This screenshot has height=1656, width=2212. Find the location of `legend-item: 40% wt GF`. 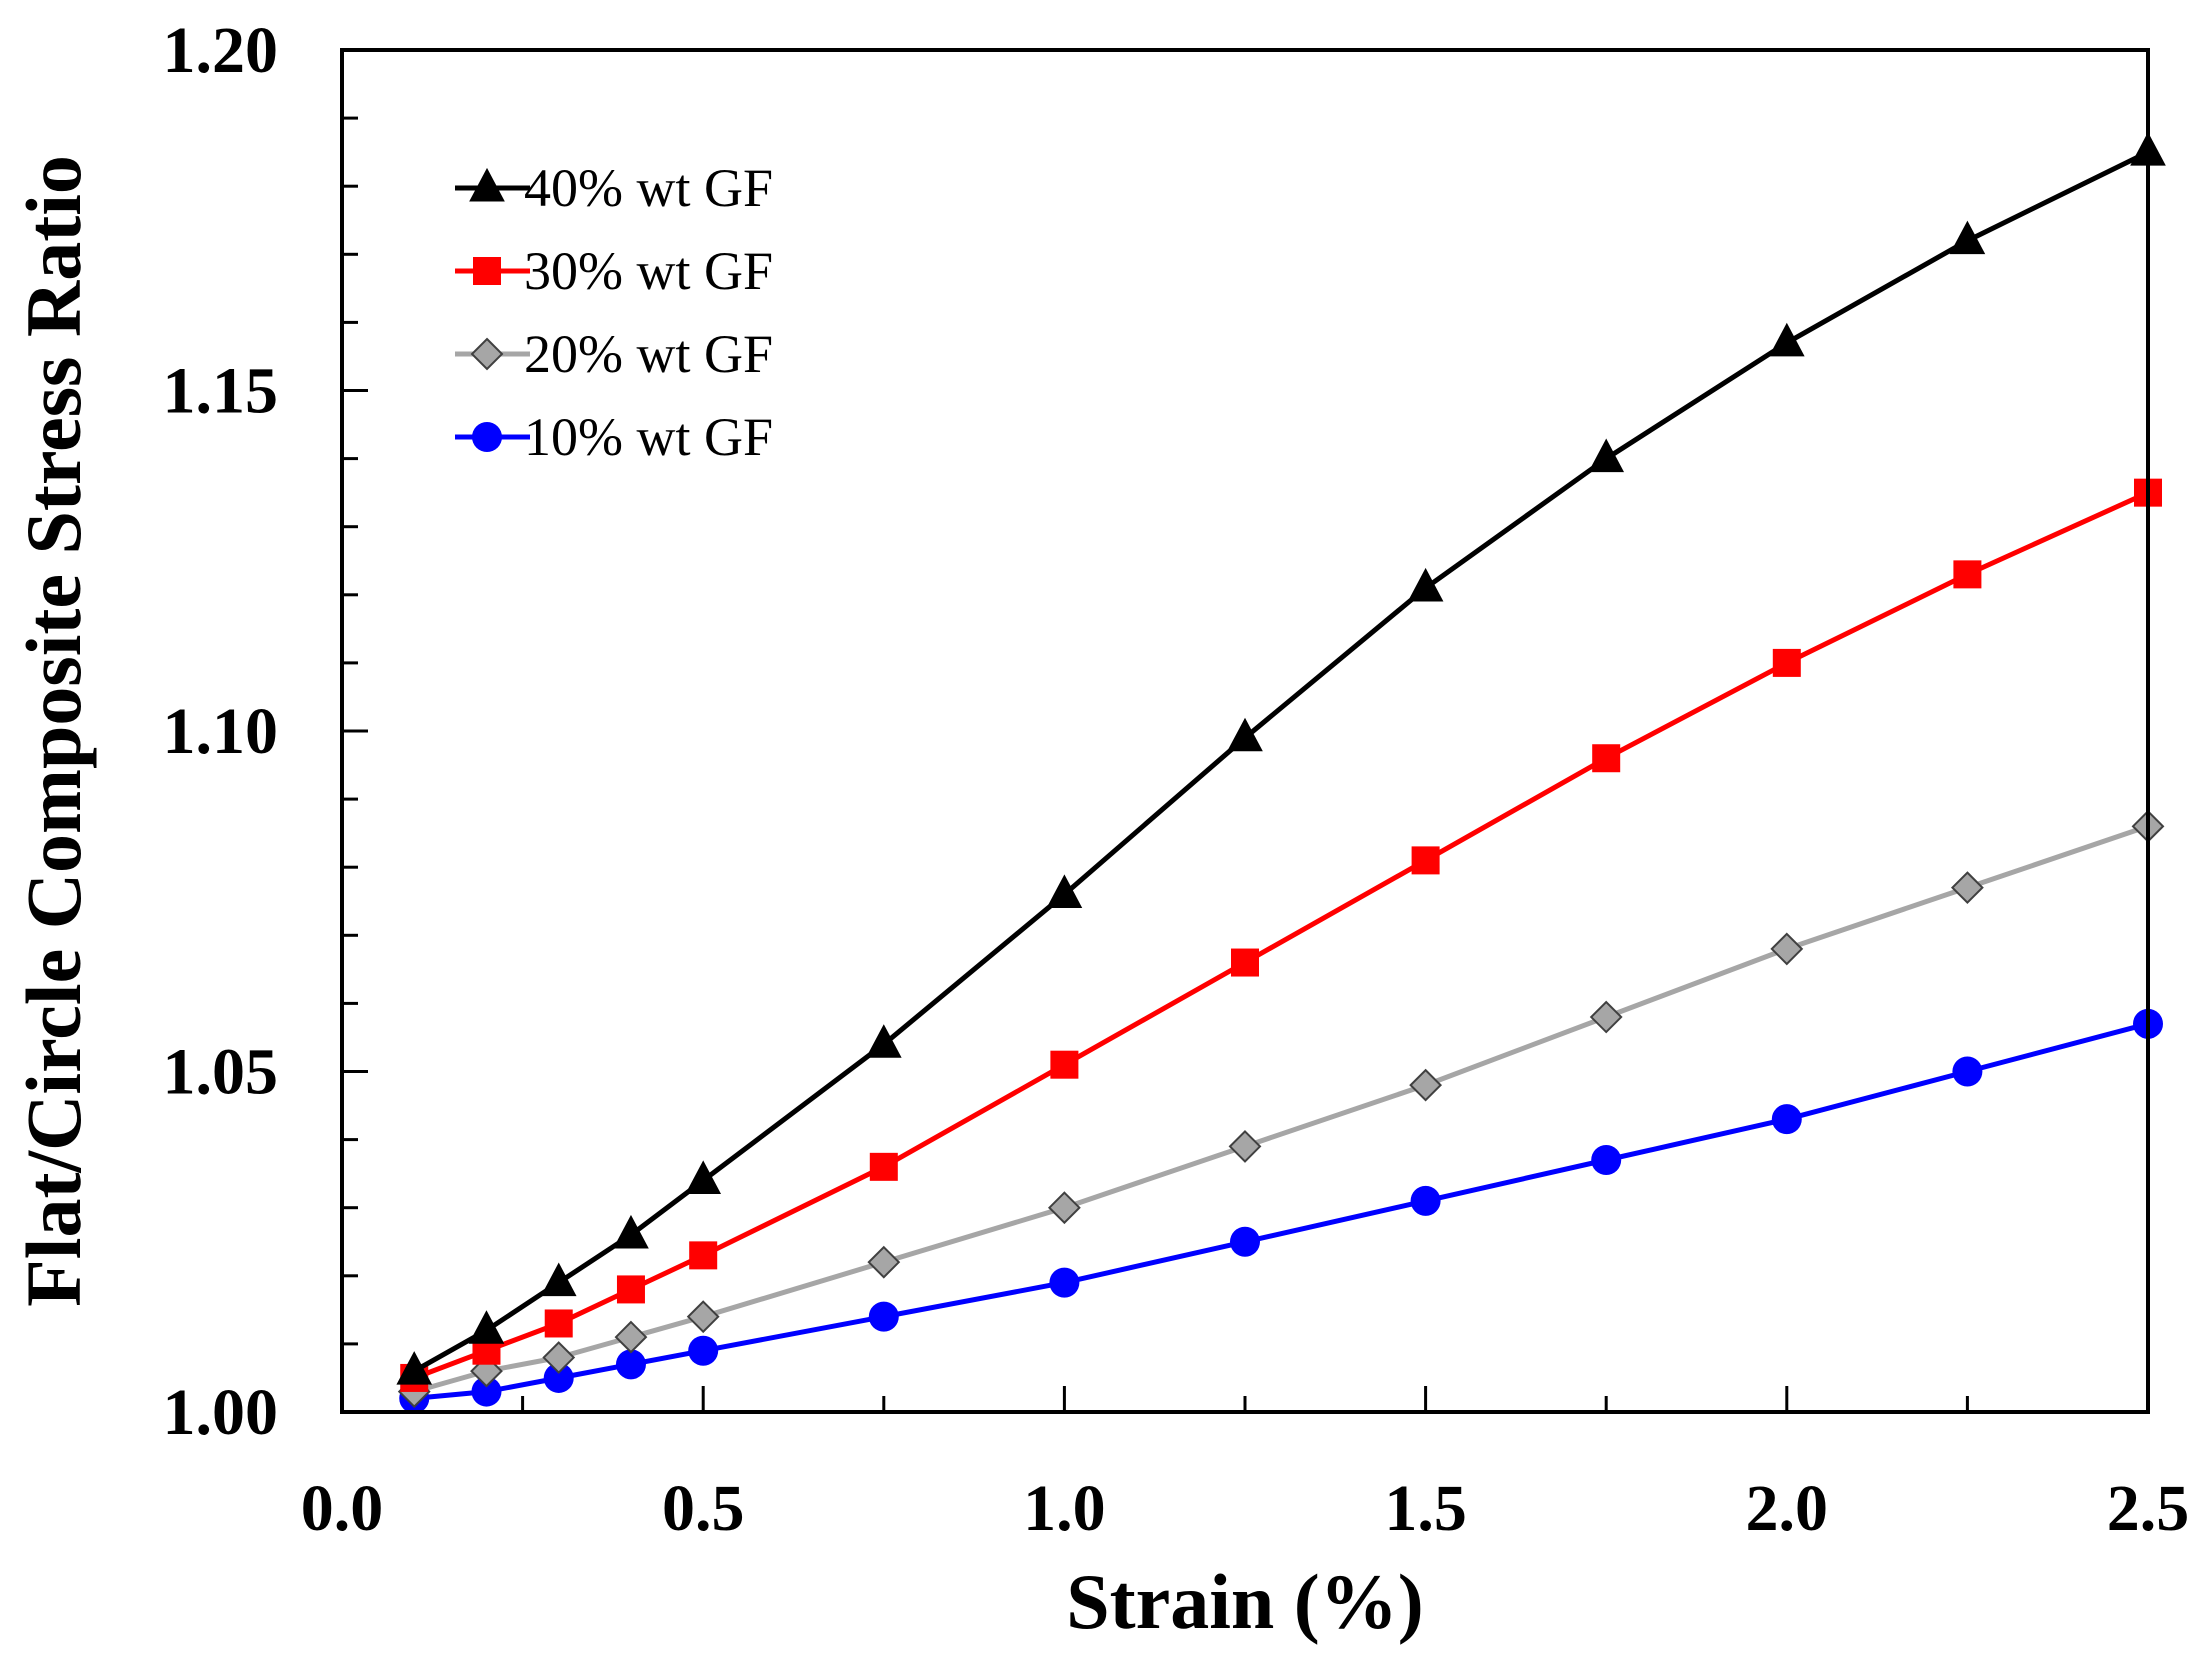

legend-item: 40% wt GF is located at coordinates (614, 188).